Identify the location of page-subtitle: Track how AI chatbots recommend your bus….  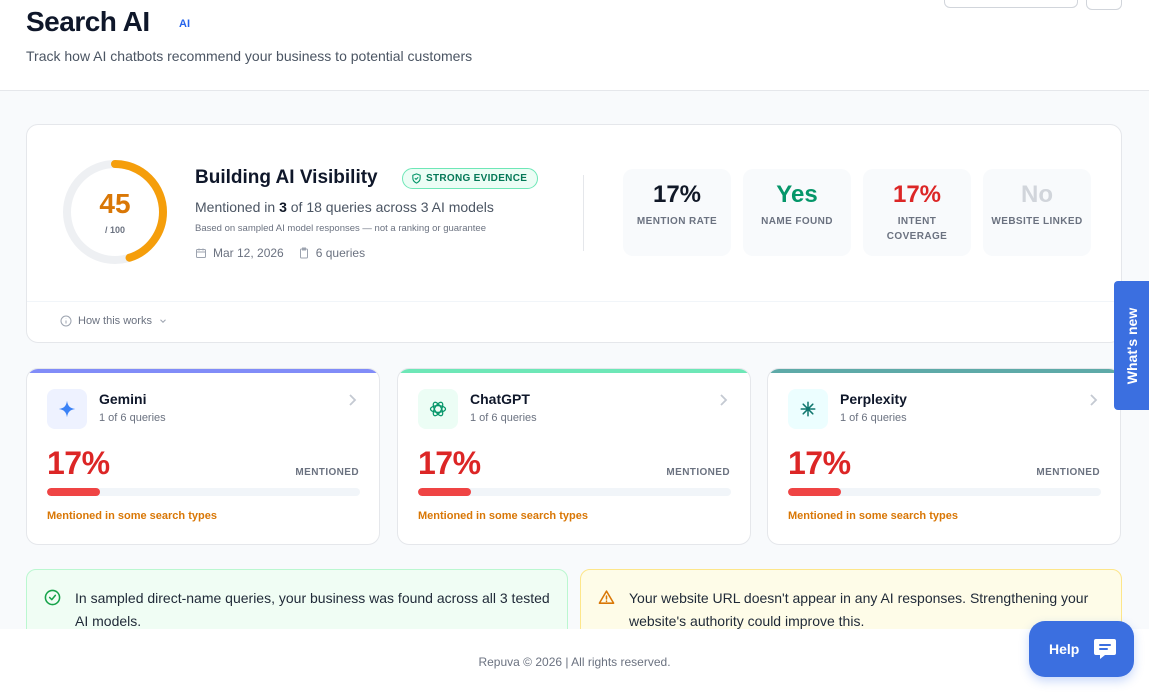
(249, 56).